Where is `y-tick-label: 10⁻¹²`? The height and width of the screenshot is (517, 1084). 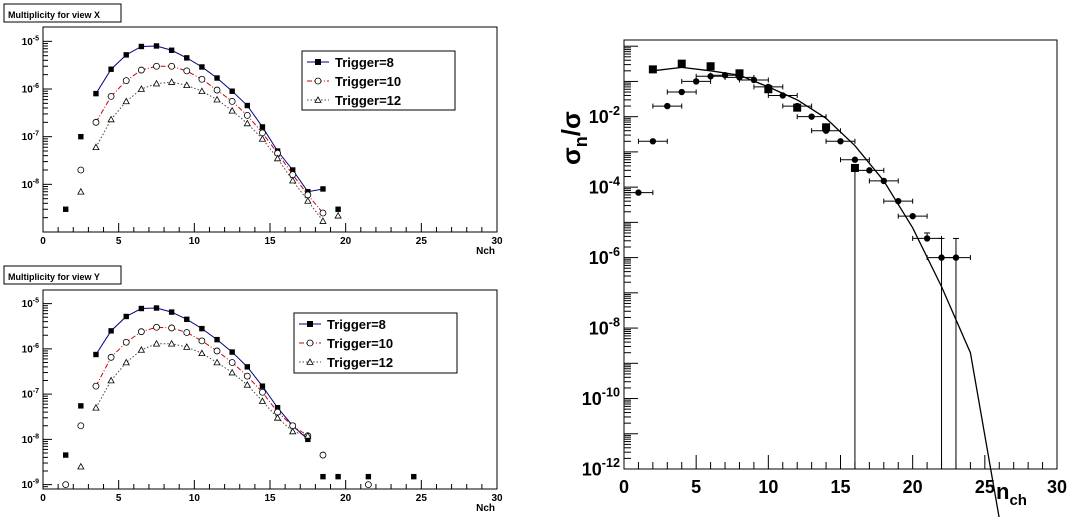
y-tick-label: 10⁻¹² is located at coordinates (601, 467).